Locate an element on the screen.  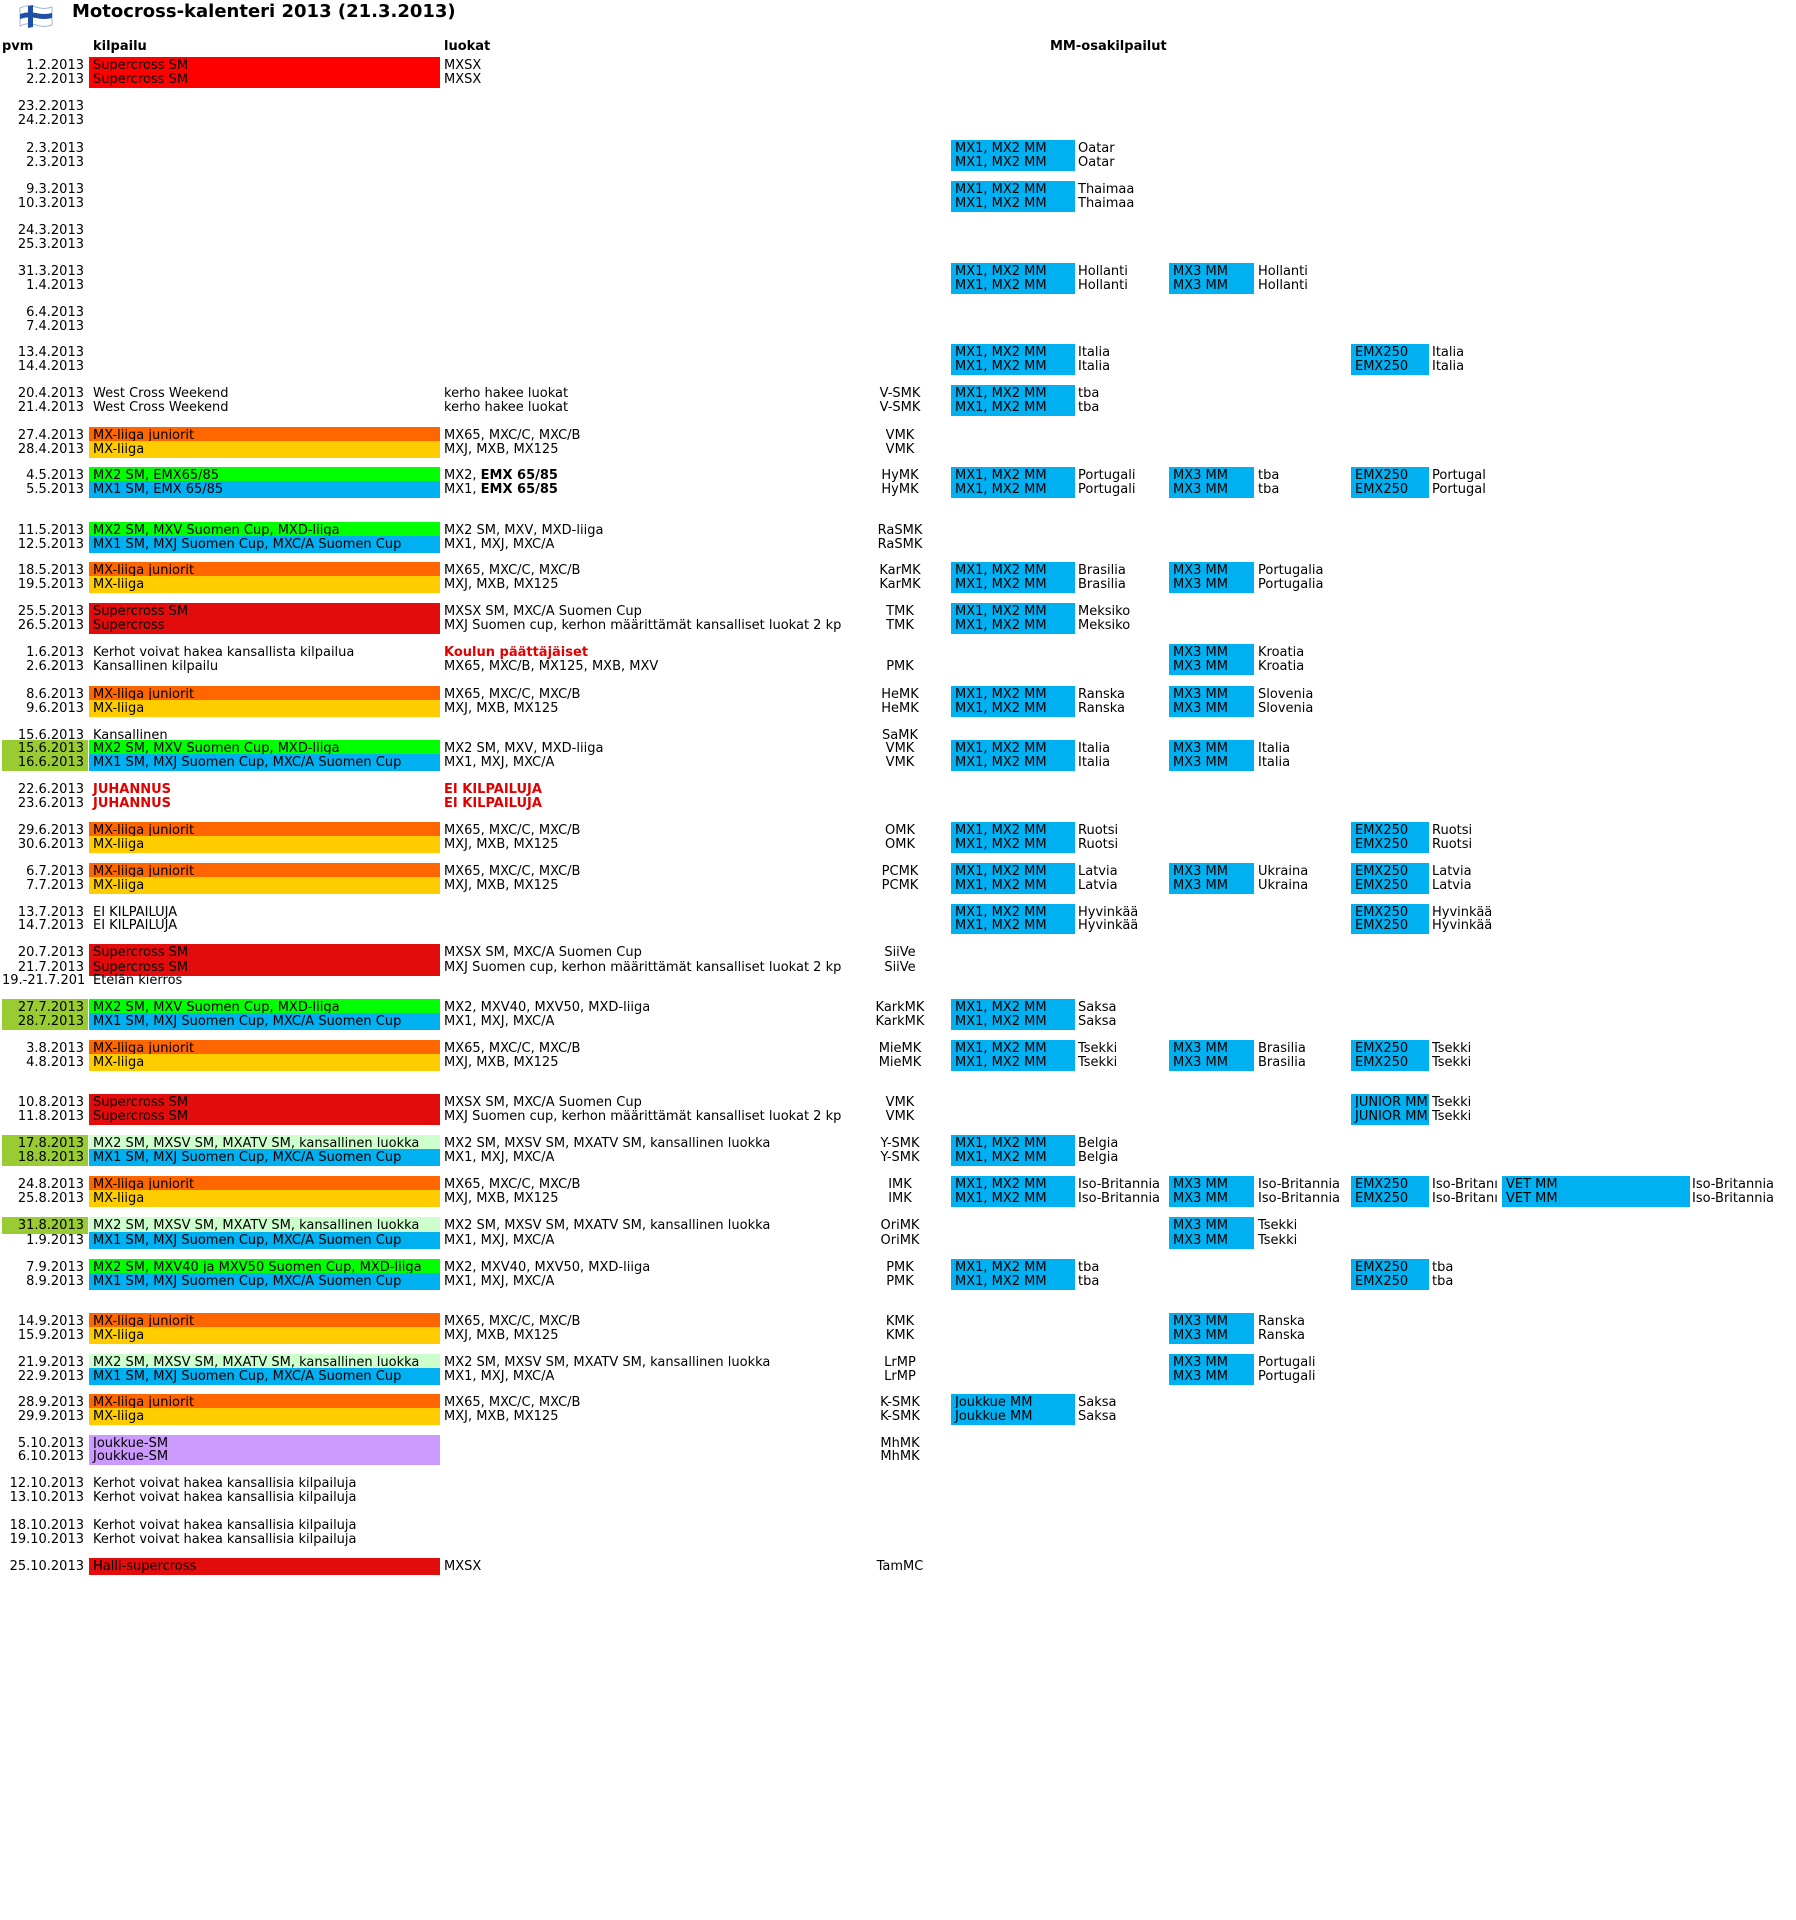
mm-country: Ukraina is located at coordinates (1283, 871).